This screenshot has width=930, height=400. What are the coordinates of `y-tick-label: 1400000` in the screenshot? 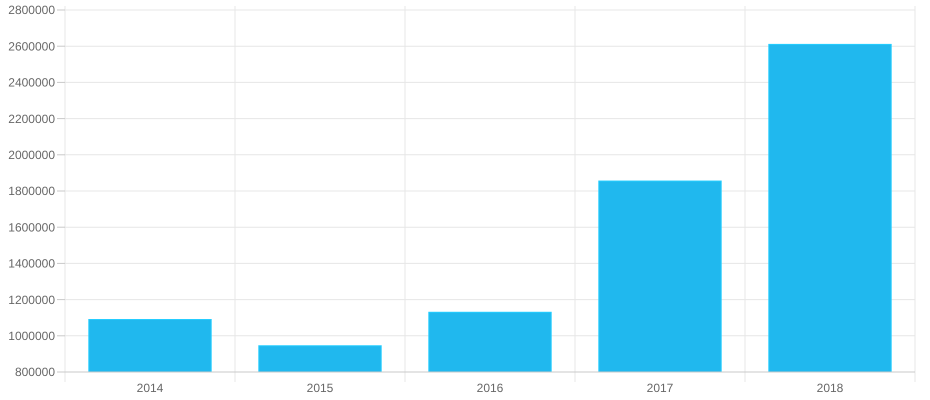 It's located at (32, 263).